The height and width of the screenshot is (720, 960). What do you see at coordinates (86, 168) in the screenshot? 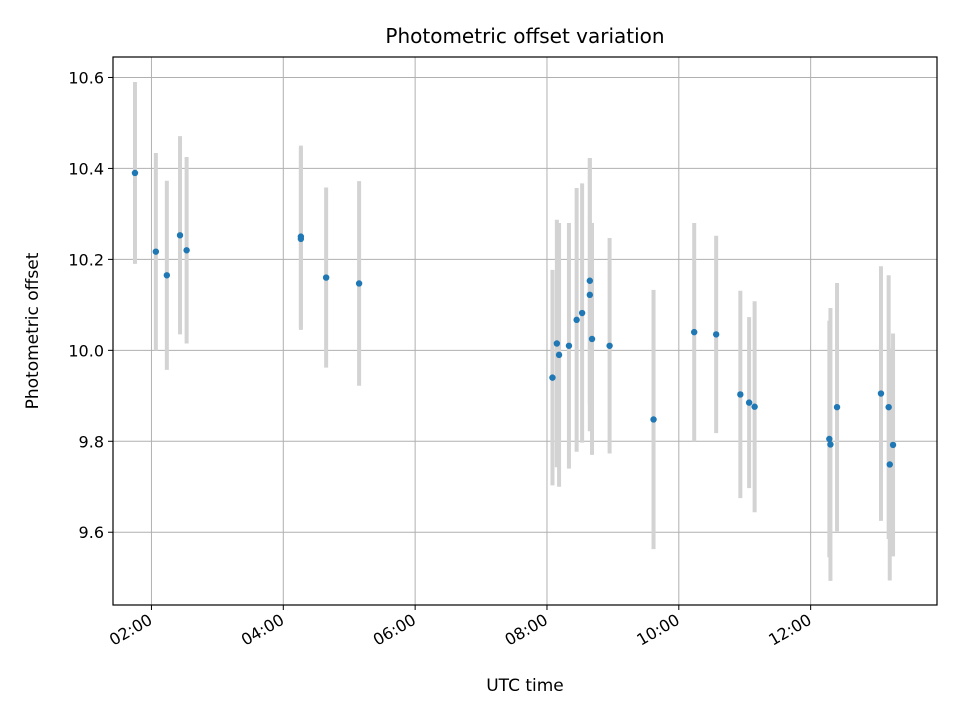
I see `y-tick-label: 10.4` at bounding box center [86, 168].